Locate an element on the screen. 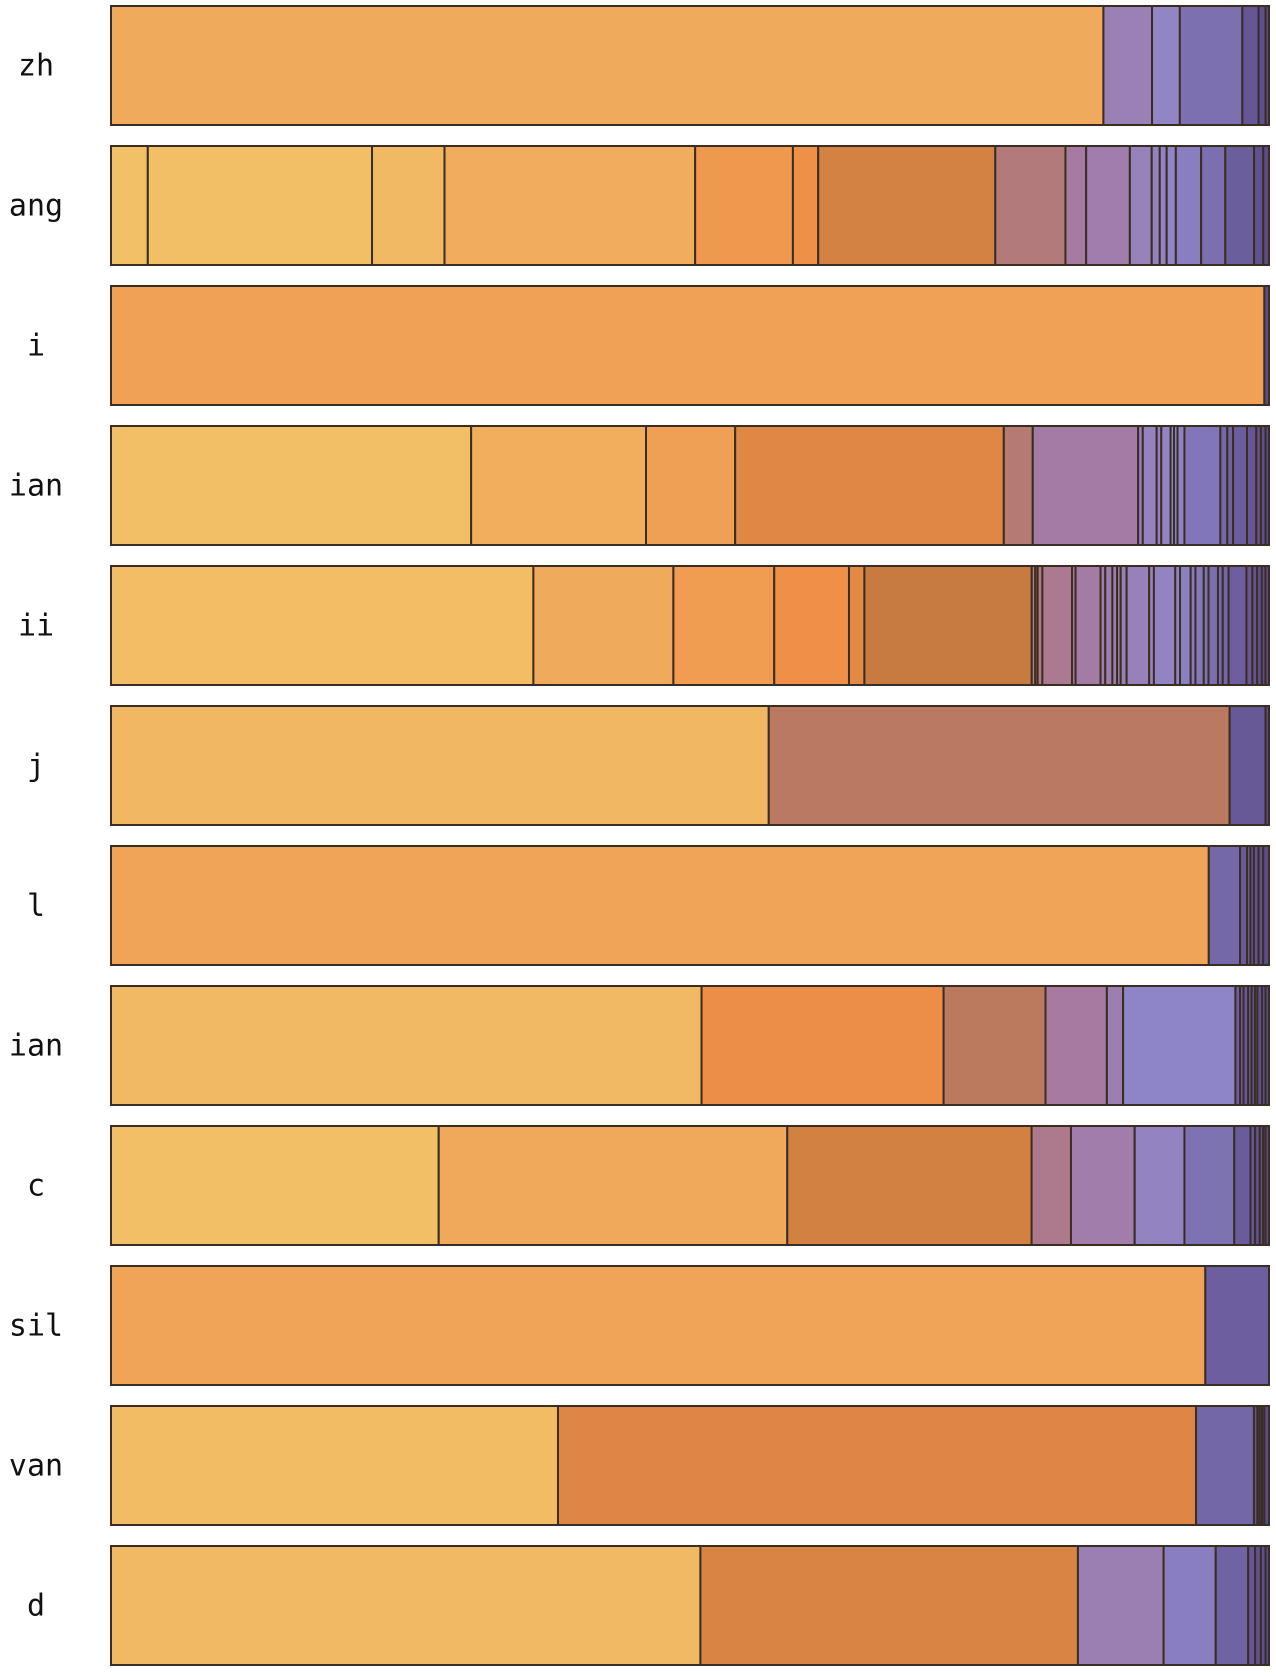 Image resolution: width=1276 pixels, height=1676 pixels. category-label: van is located at coordinates (36, 1466).